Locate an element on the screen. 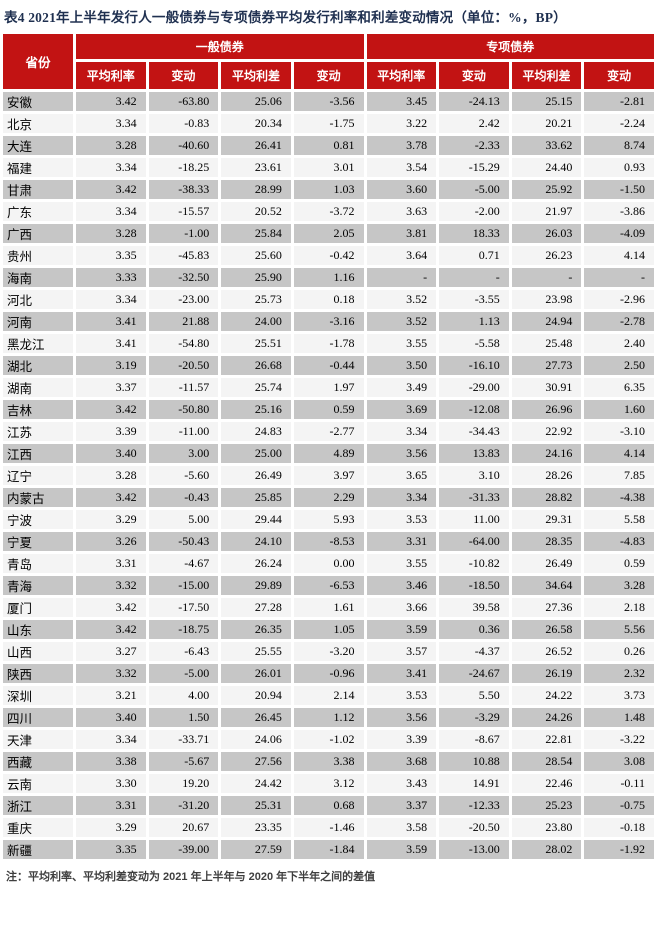  value-cell-general-spread-change: 3.12 is located at coordinates (328, 783).